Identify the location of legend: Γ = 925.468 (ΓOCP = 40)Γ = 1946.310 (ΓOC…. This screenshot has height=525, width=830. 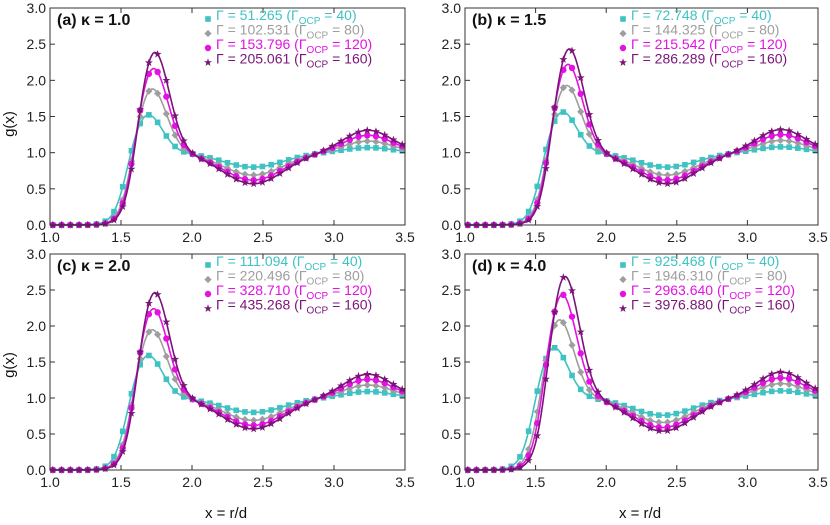
(707, 285).